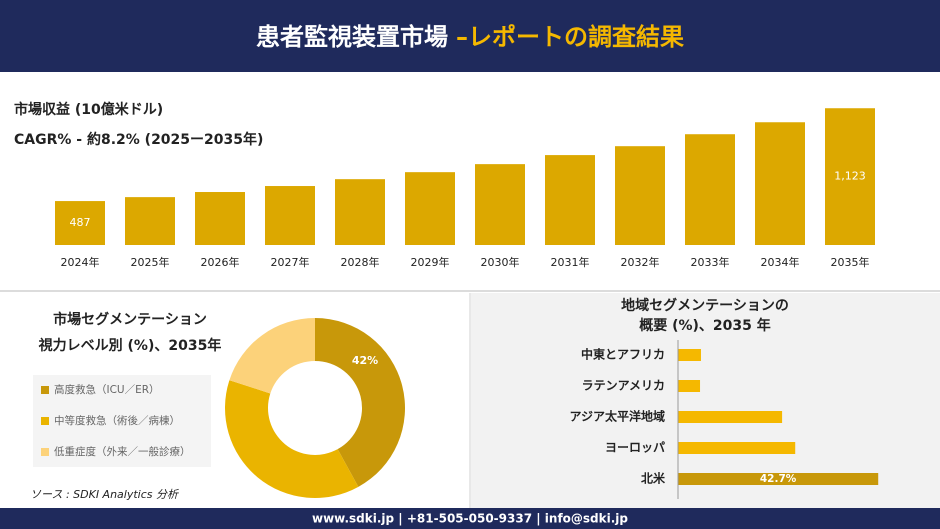 This screenshot has height=529, width=940. Describe the element at coordinates (360, 262) in the screenshot. I see `x-tick-label: 2028年` at that location.